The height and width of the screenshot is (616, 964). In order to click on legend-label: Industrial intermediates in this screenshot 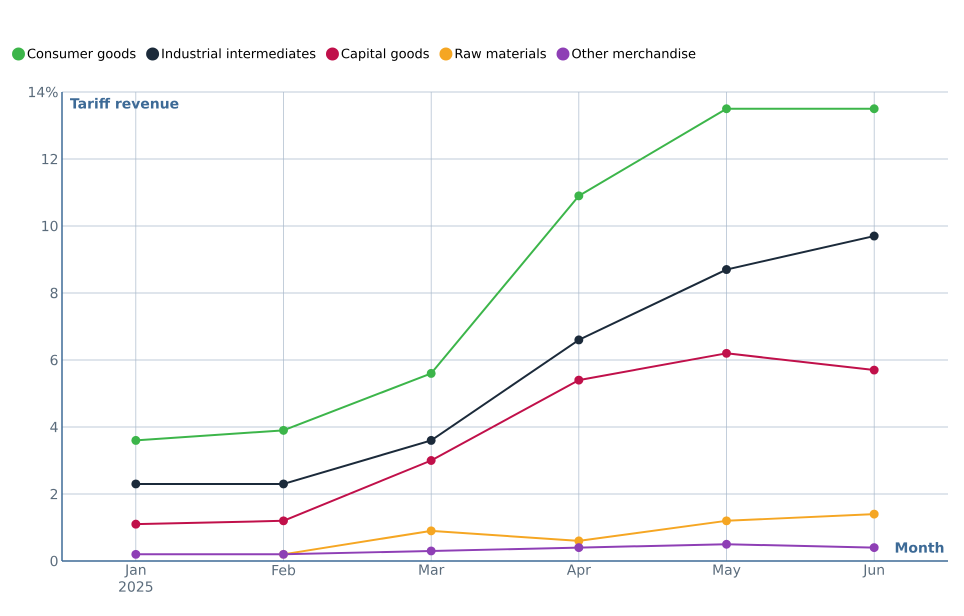, I will do `click(239, 53)`.